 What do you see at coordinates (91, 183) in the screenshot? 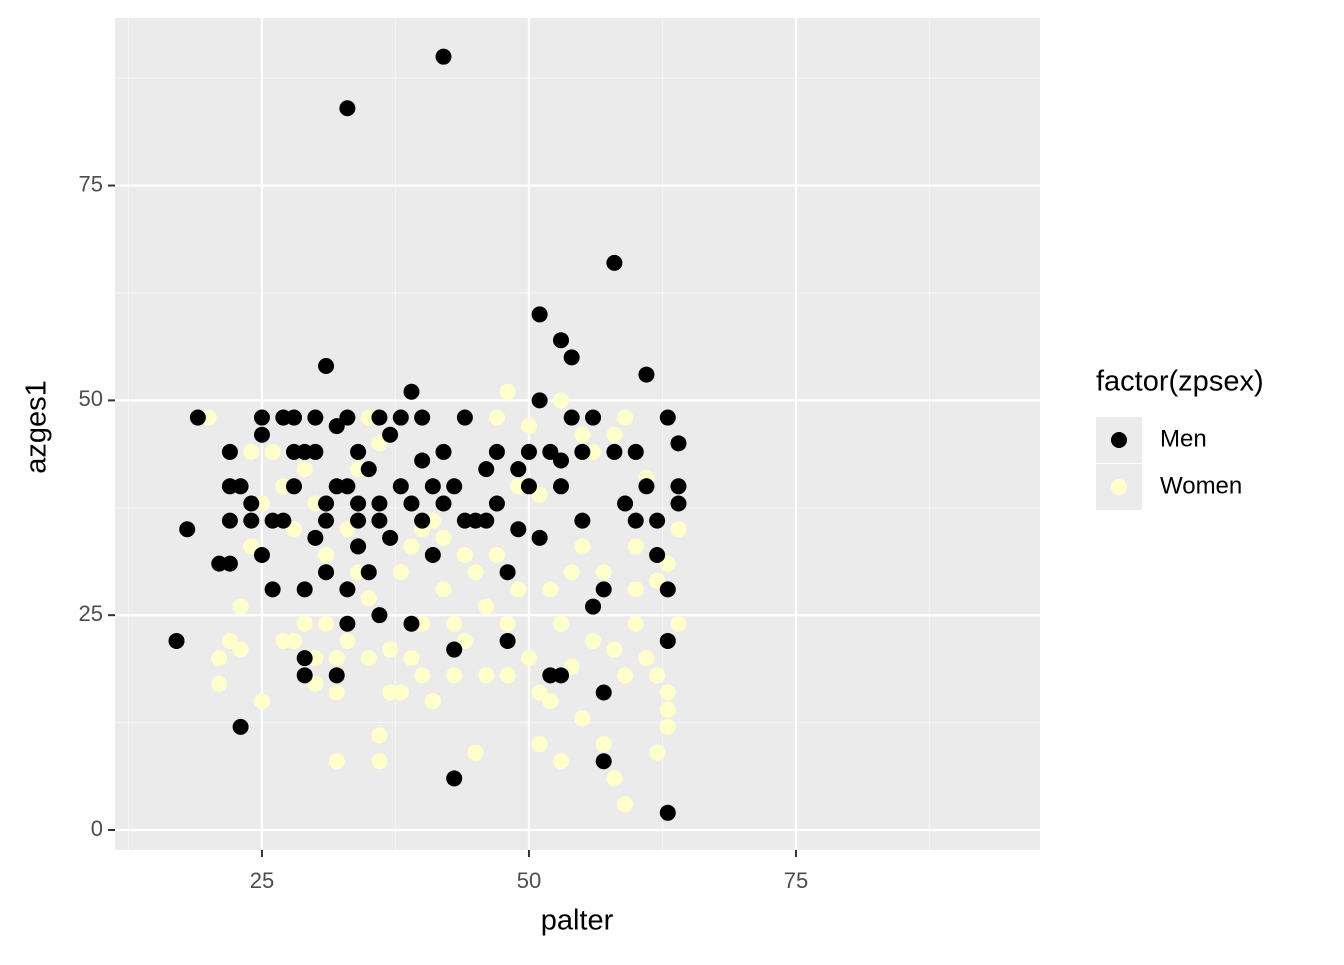
I see `y-tick-label: 75` at bounding box center [91, 183].